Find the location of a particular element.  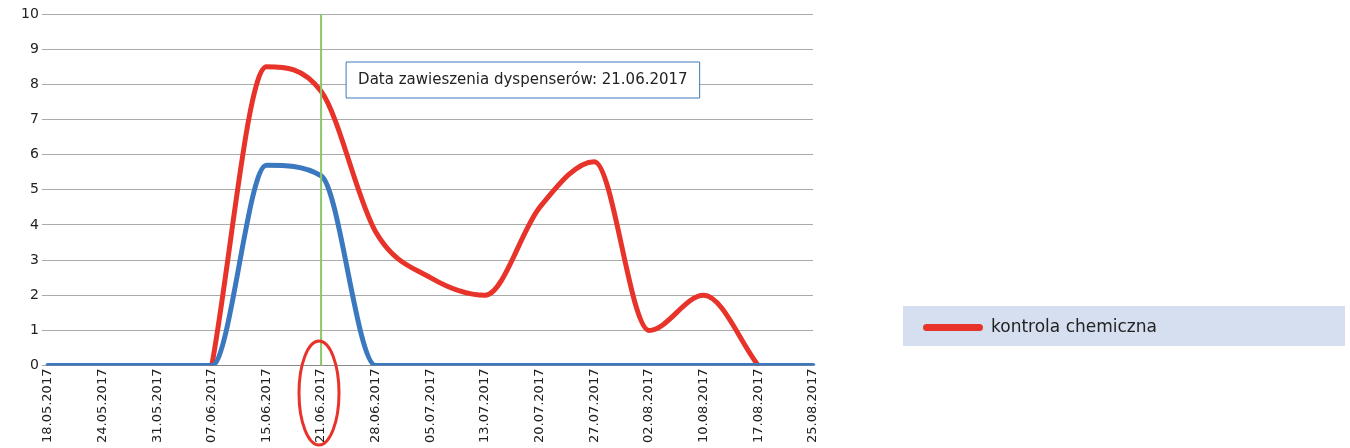

y-tick-label: 4 is located at coordinates (34, 223).